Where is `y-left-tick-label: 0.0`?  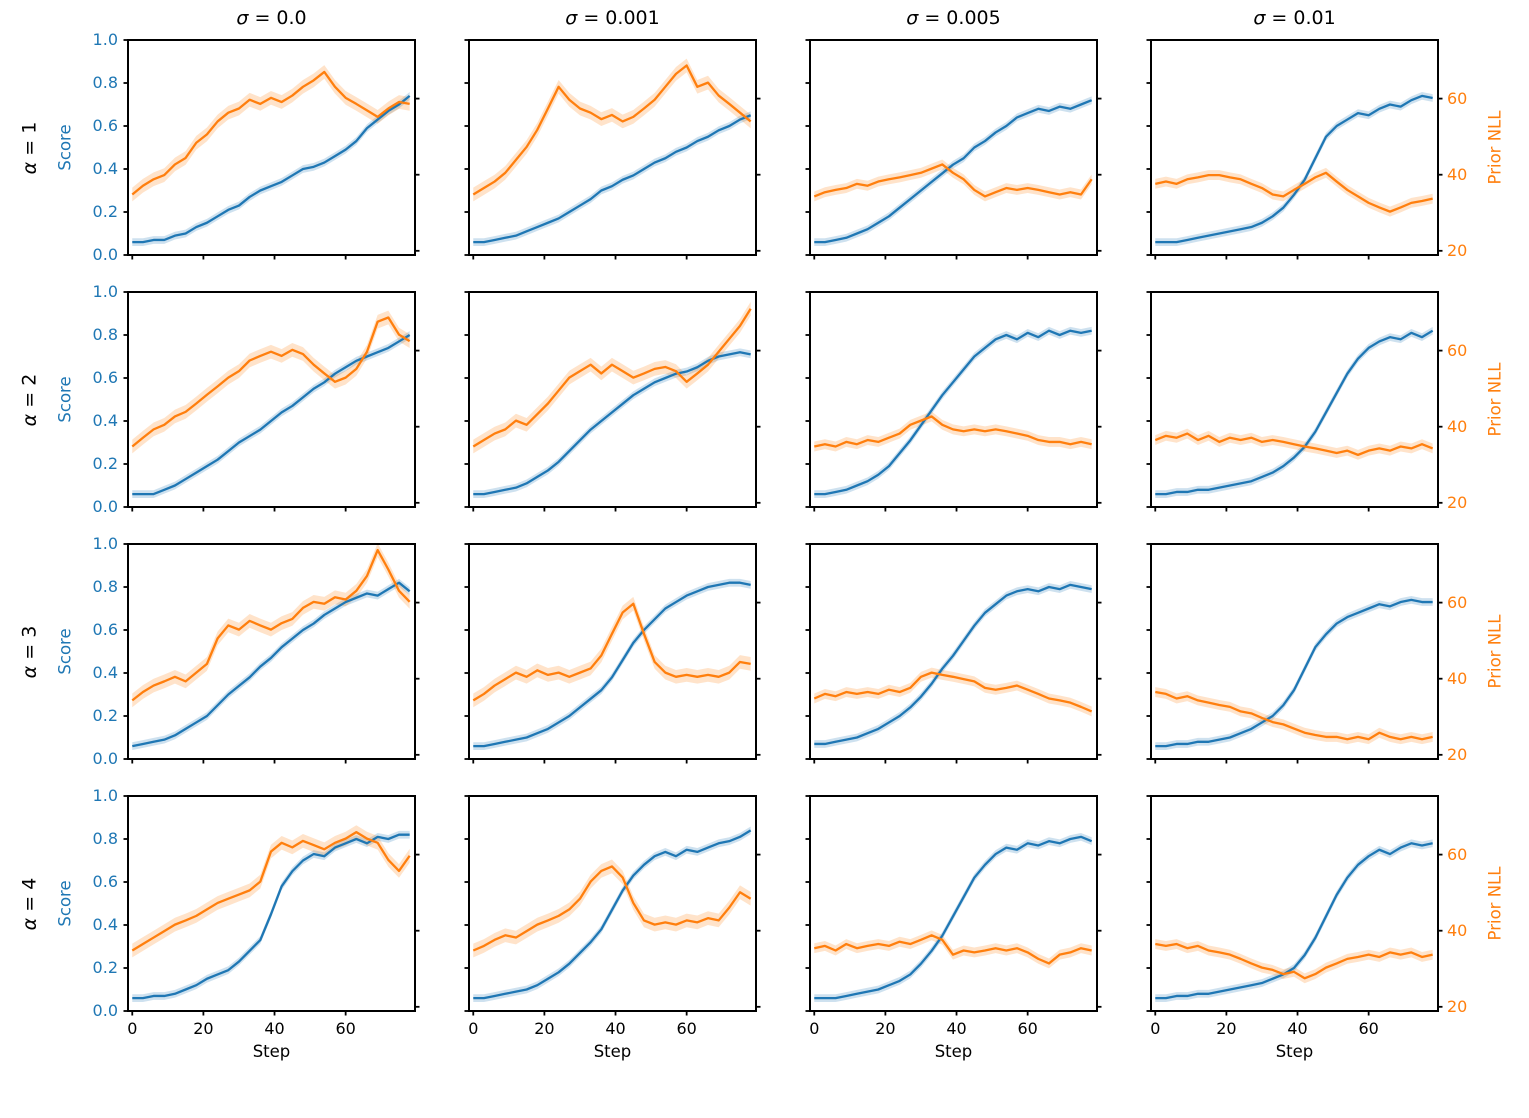
y-left-tick-label: 0.0 is located at coordinates (105, 254).